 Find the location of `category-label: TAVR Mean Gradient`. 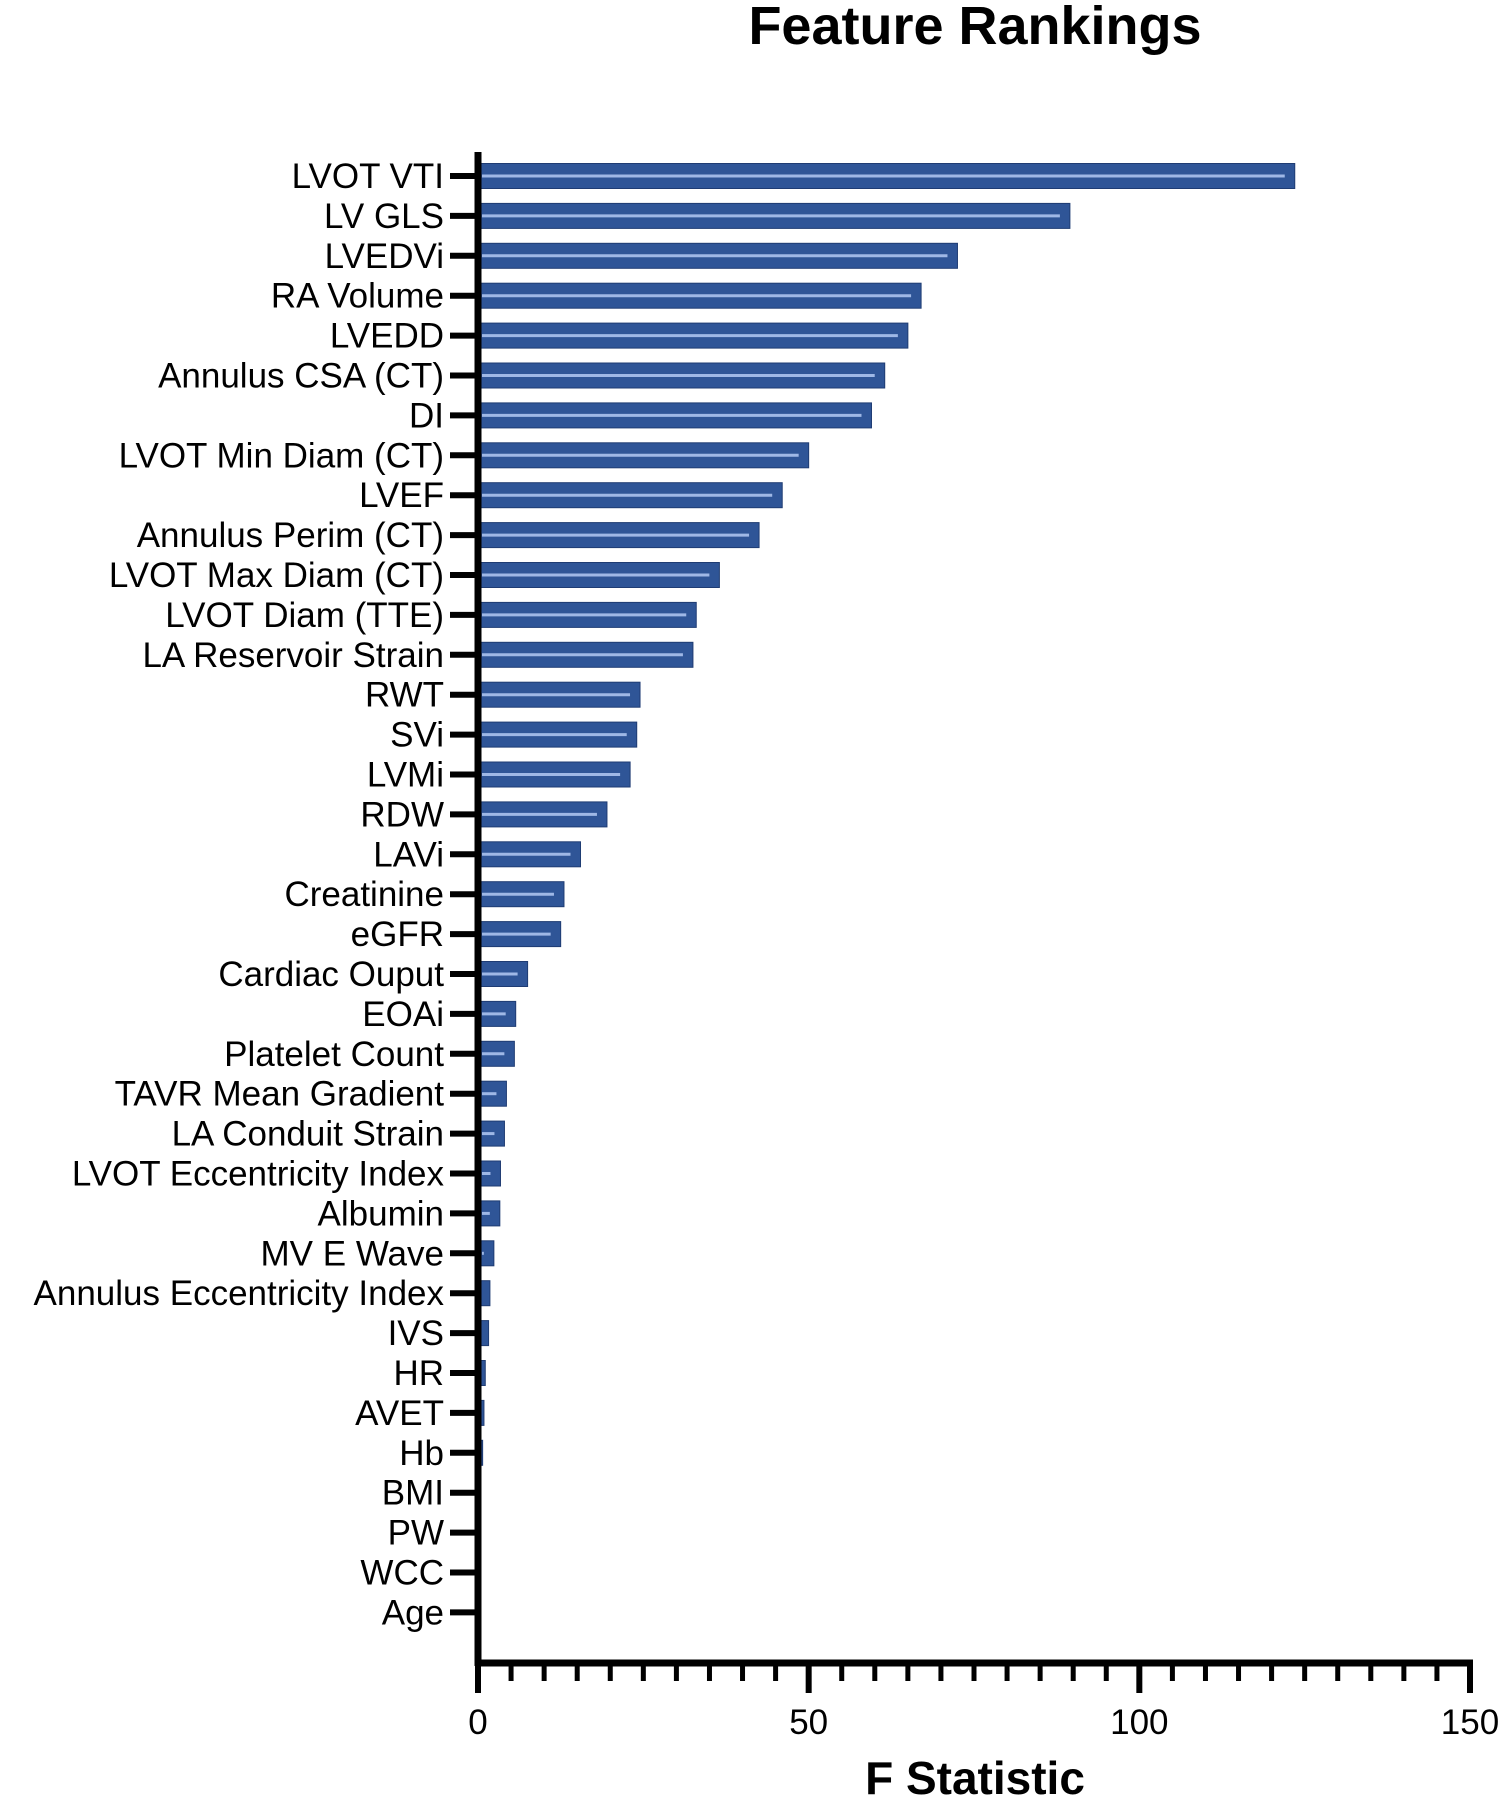

category-label: TAVR Mean Gradient is located at coordinates (280, 1094).